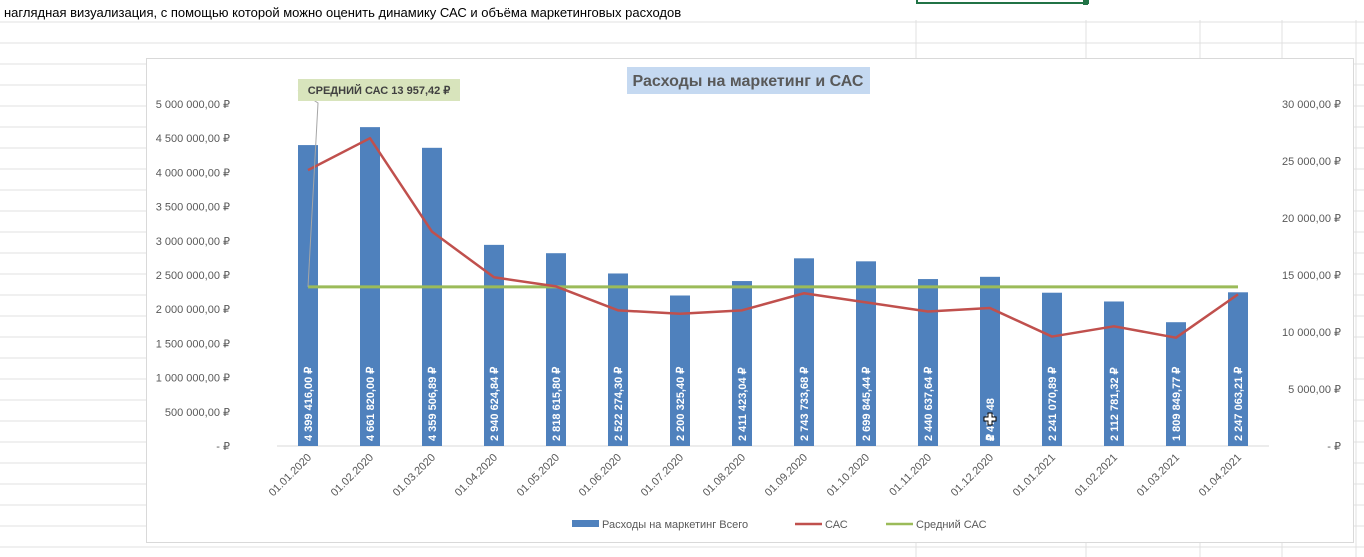 Image resolution: width=1364 pixels, height=557 pixels. What do you see at coordinates (433, 404) in the screenshot?
I see `bar-data-label-2: 4 359 506,89 ₽` at bounding box center [433, 404].